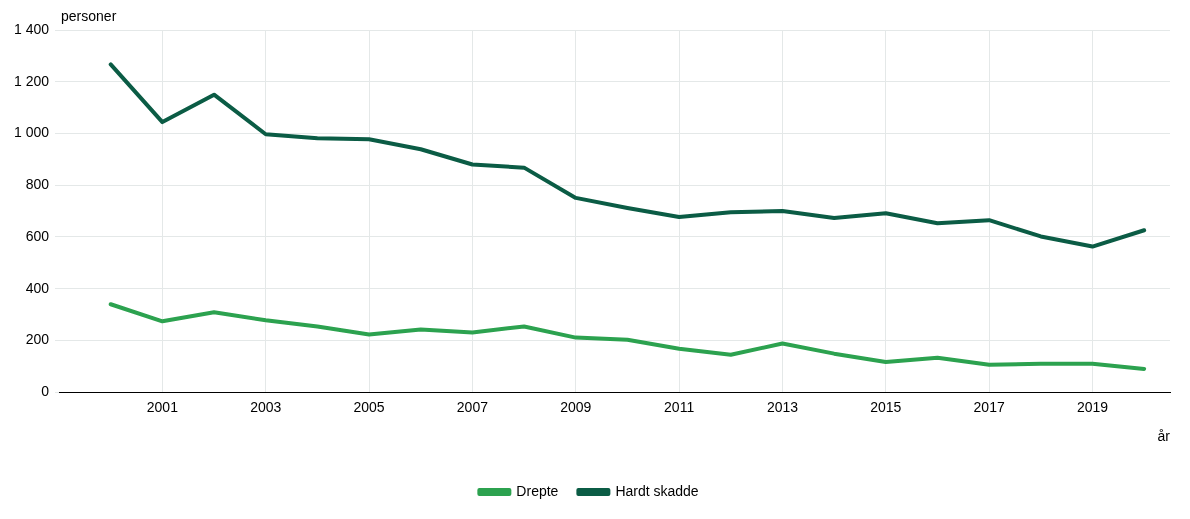 The width and height of the screenshot is (1190, 519). Describe the element at coordinates (31, 28) in the screenshot. I see `y-tick-label: 1 400` at that location.